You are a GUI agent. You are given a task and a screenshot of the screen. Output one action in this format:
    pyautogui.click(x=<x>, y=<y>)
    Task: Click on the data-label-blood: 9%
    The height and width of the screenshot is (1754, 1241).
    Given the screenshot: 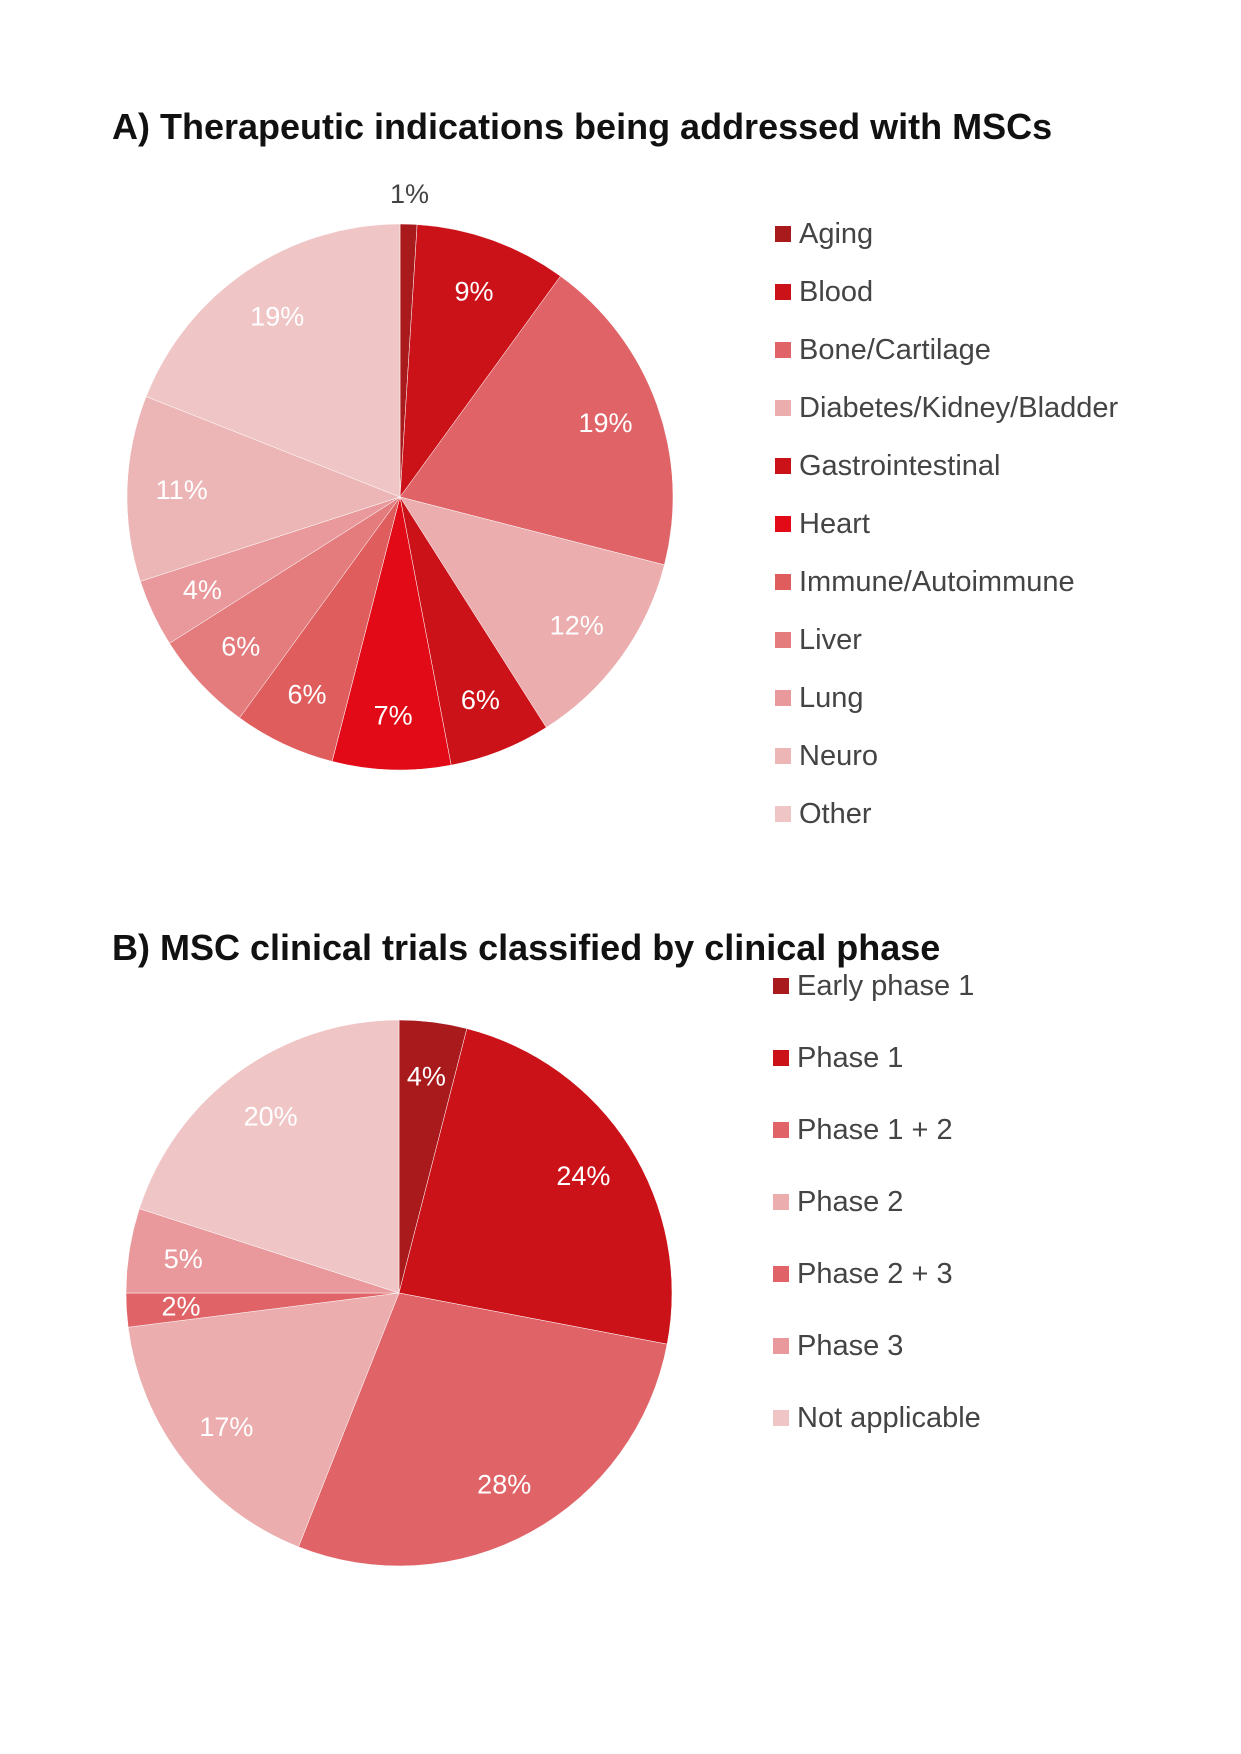 What is the action you would take?
    pyautogui.click(x=473, y=292)
    